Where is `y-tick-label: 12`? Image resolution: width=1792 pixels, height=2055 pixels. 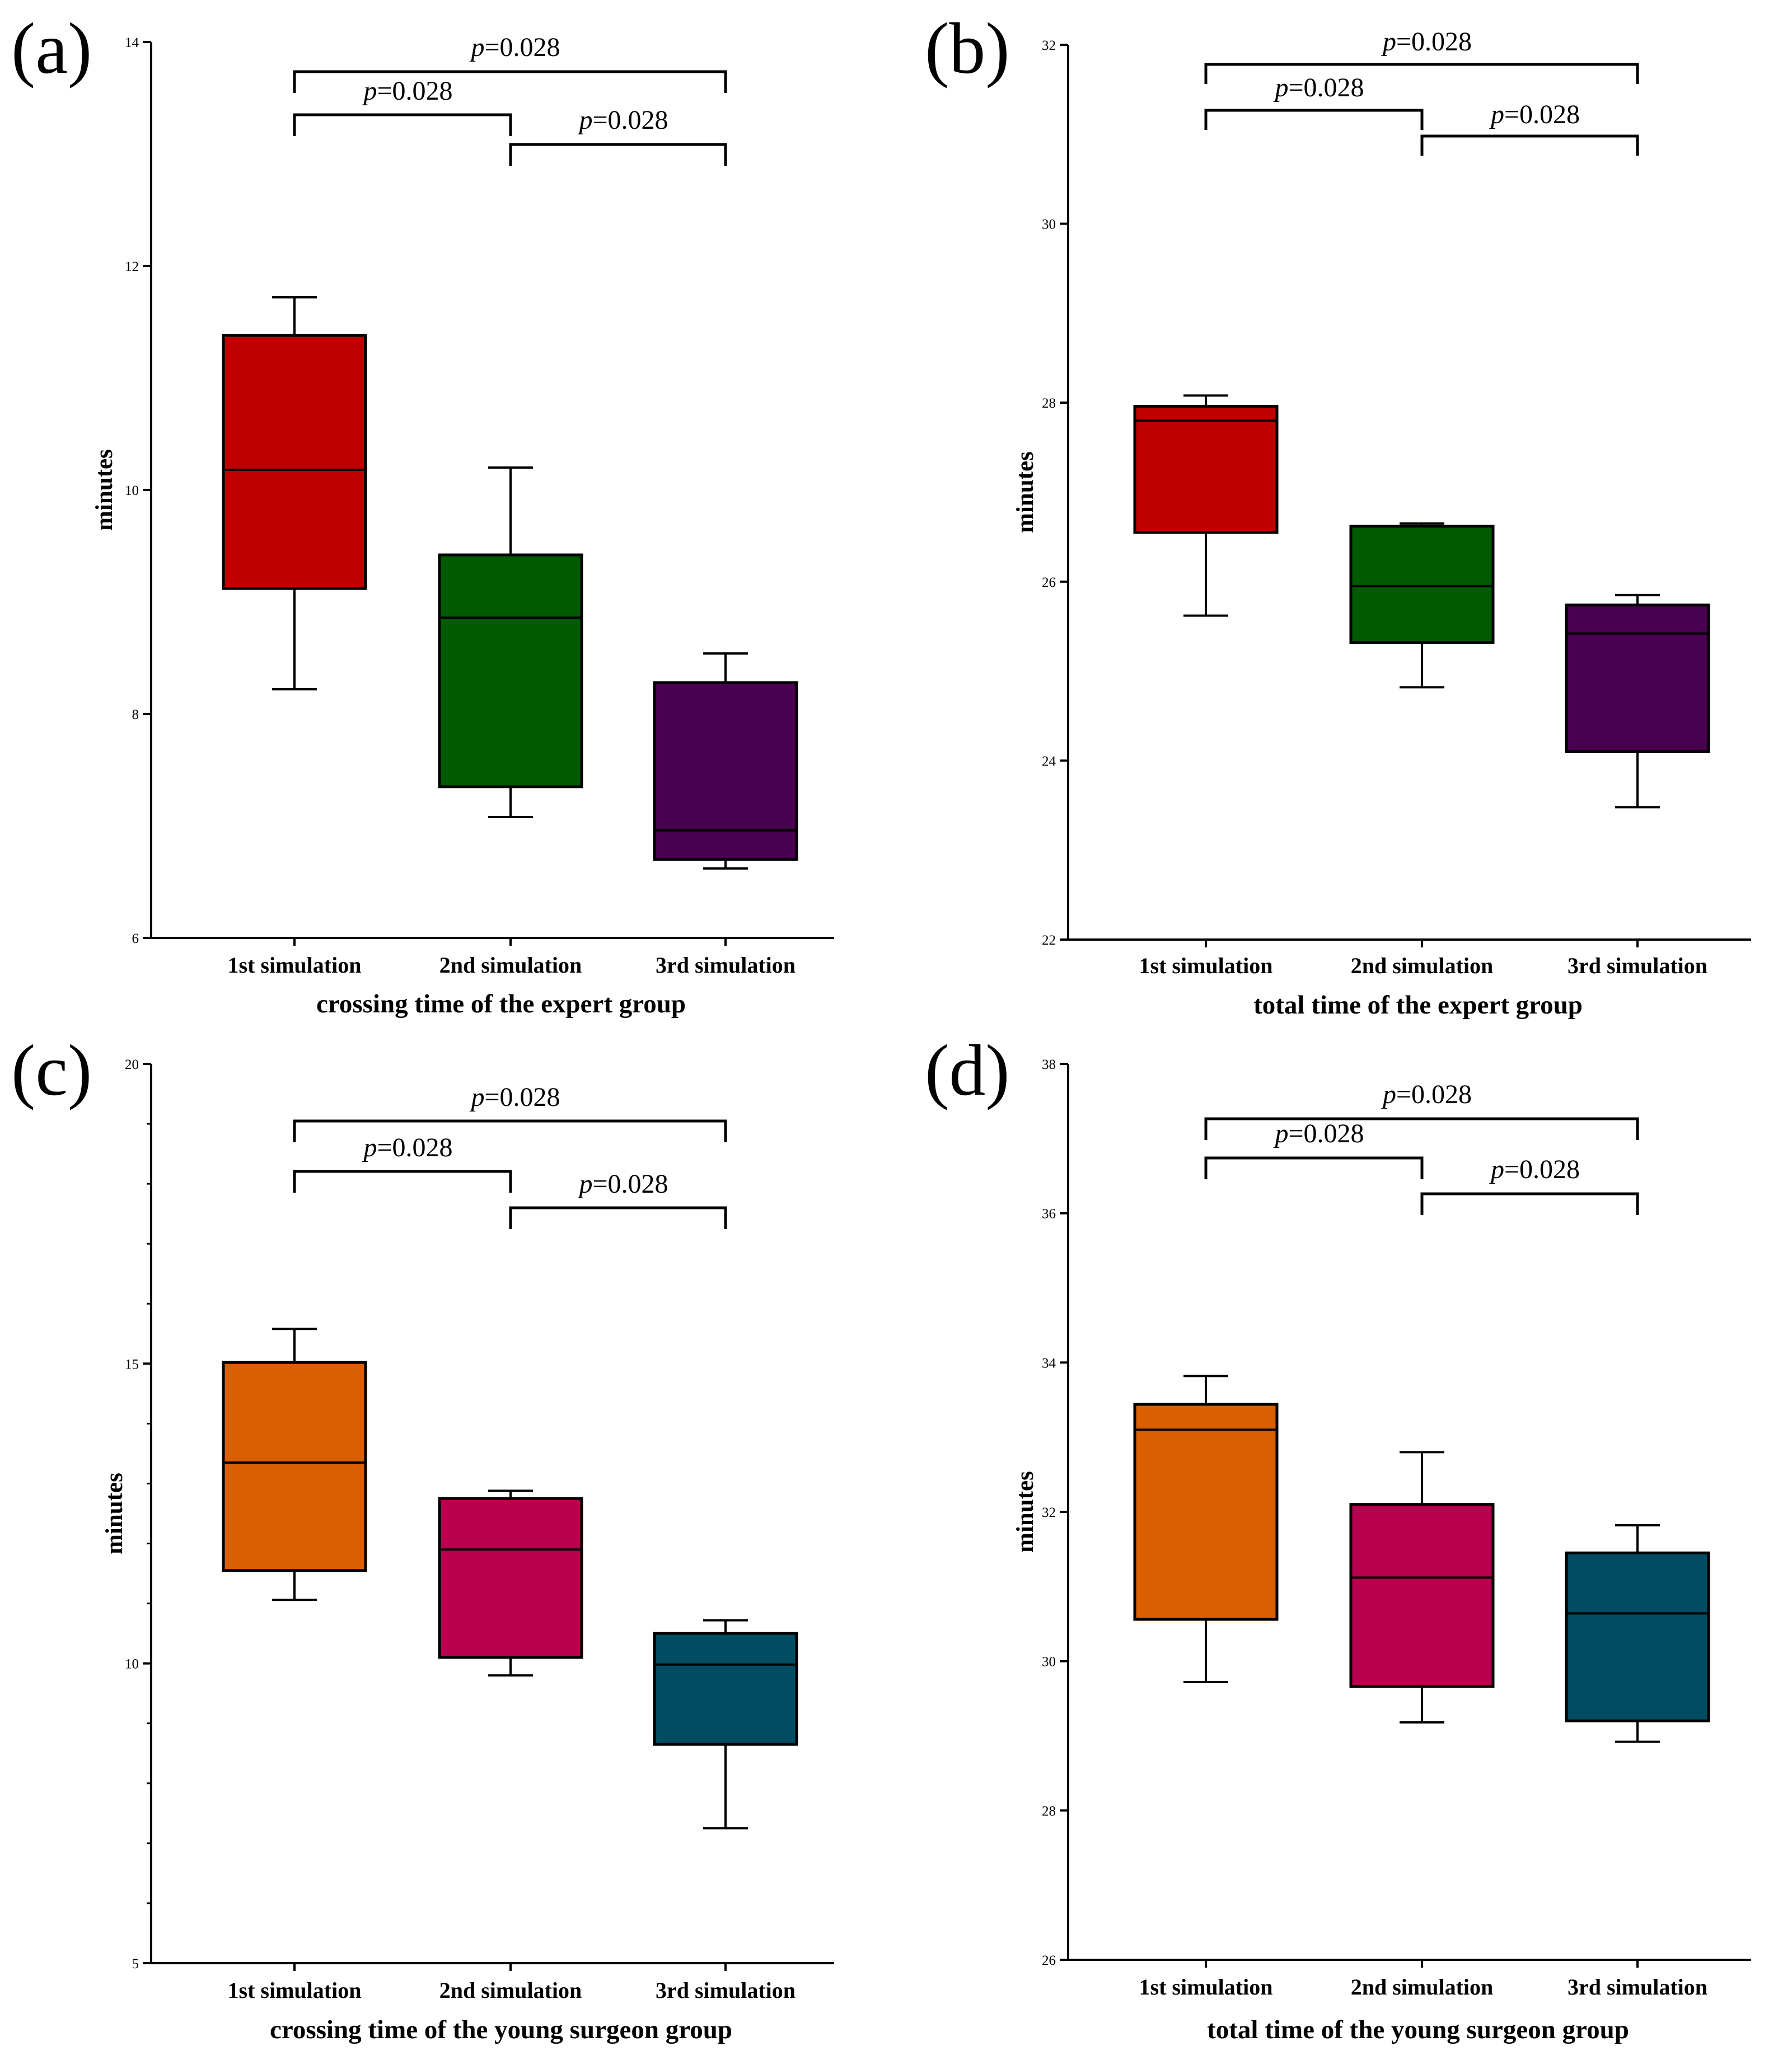
y-tick-label: 12 is located at coordinates (132, 266).